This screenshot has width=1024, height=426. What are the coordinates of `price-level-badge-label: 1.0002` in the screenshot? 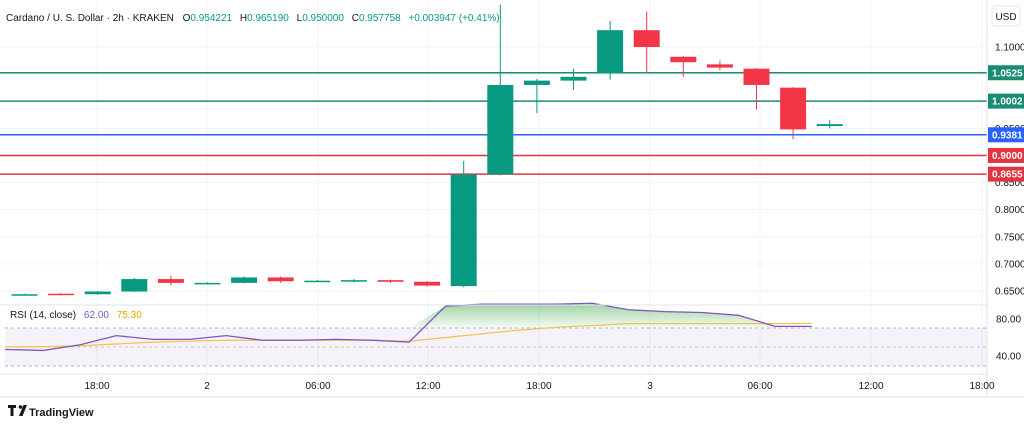 It's located at (1007, 102).